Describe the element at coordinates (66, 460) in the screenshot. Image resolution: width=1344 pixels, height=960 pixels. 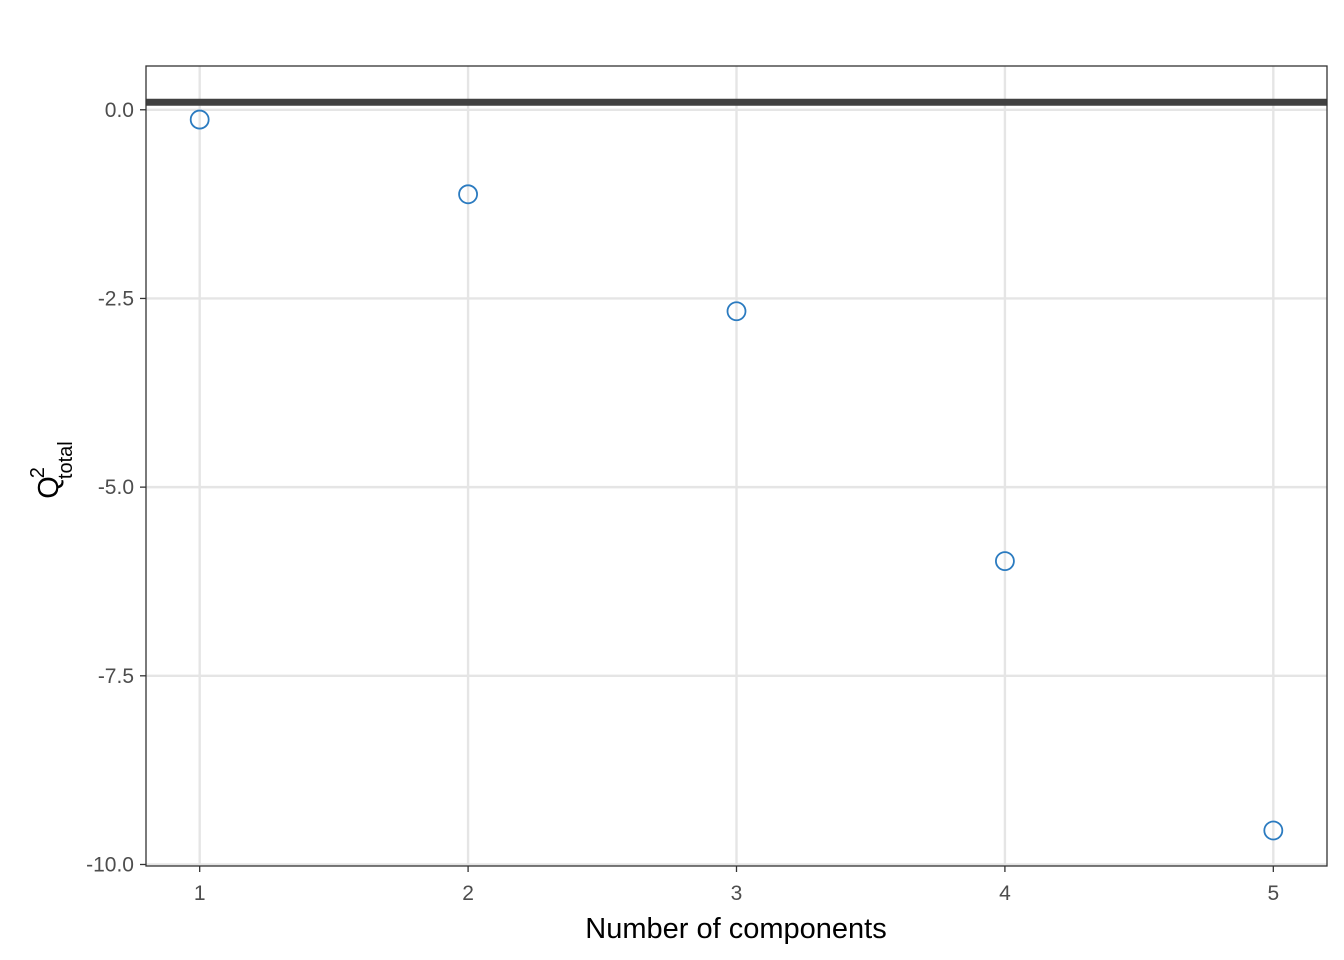
I see `y-axis-title-subscript: total` at that location.